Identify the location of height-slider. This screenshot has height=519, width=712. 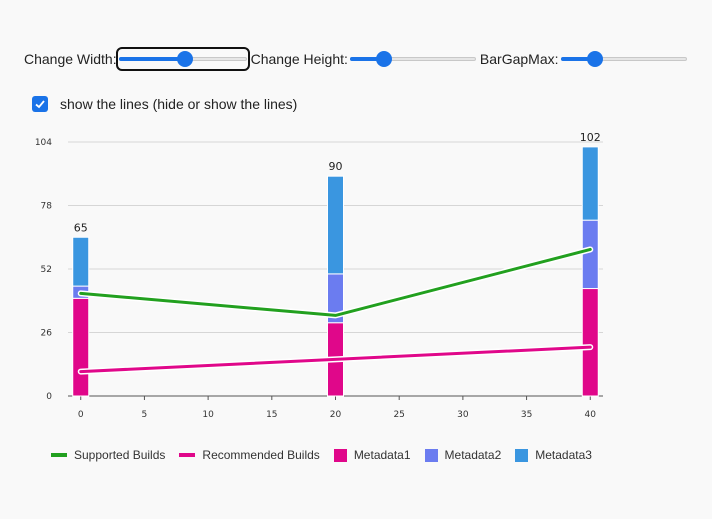
(412, 59).